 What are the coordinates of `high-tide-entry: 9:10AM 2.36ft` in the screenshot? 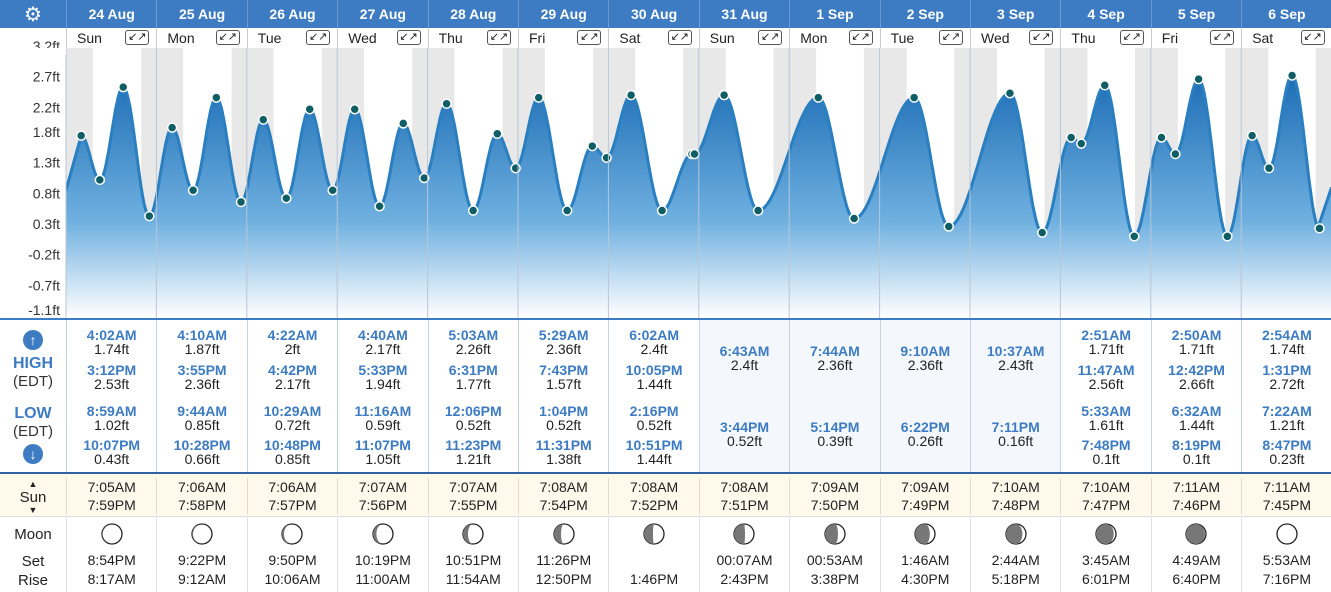 It's located at (925, 358).